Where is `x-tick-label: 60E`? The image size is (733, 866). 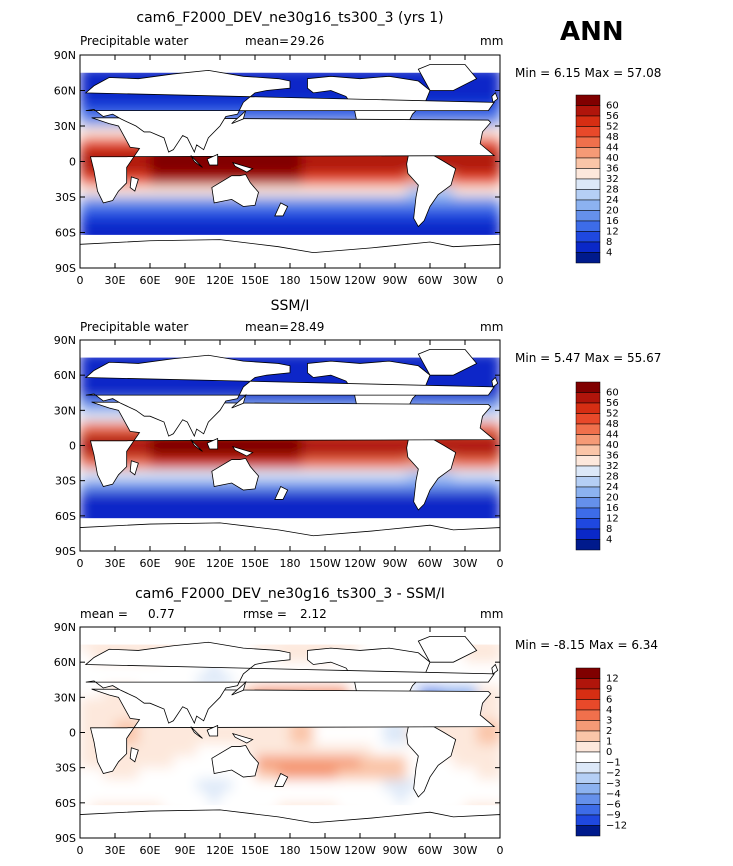 x-tick-label: 60E is located at coordinates (150, 563).